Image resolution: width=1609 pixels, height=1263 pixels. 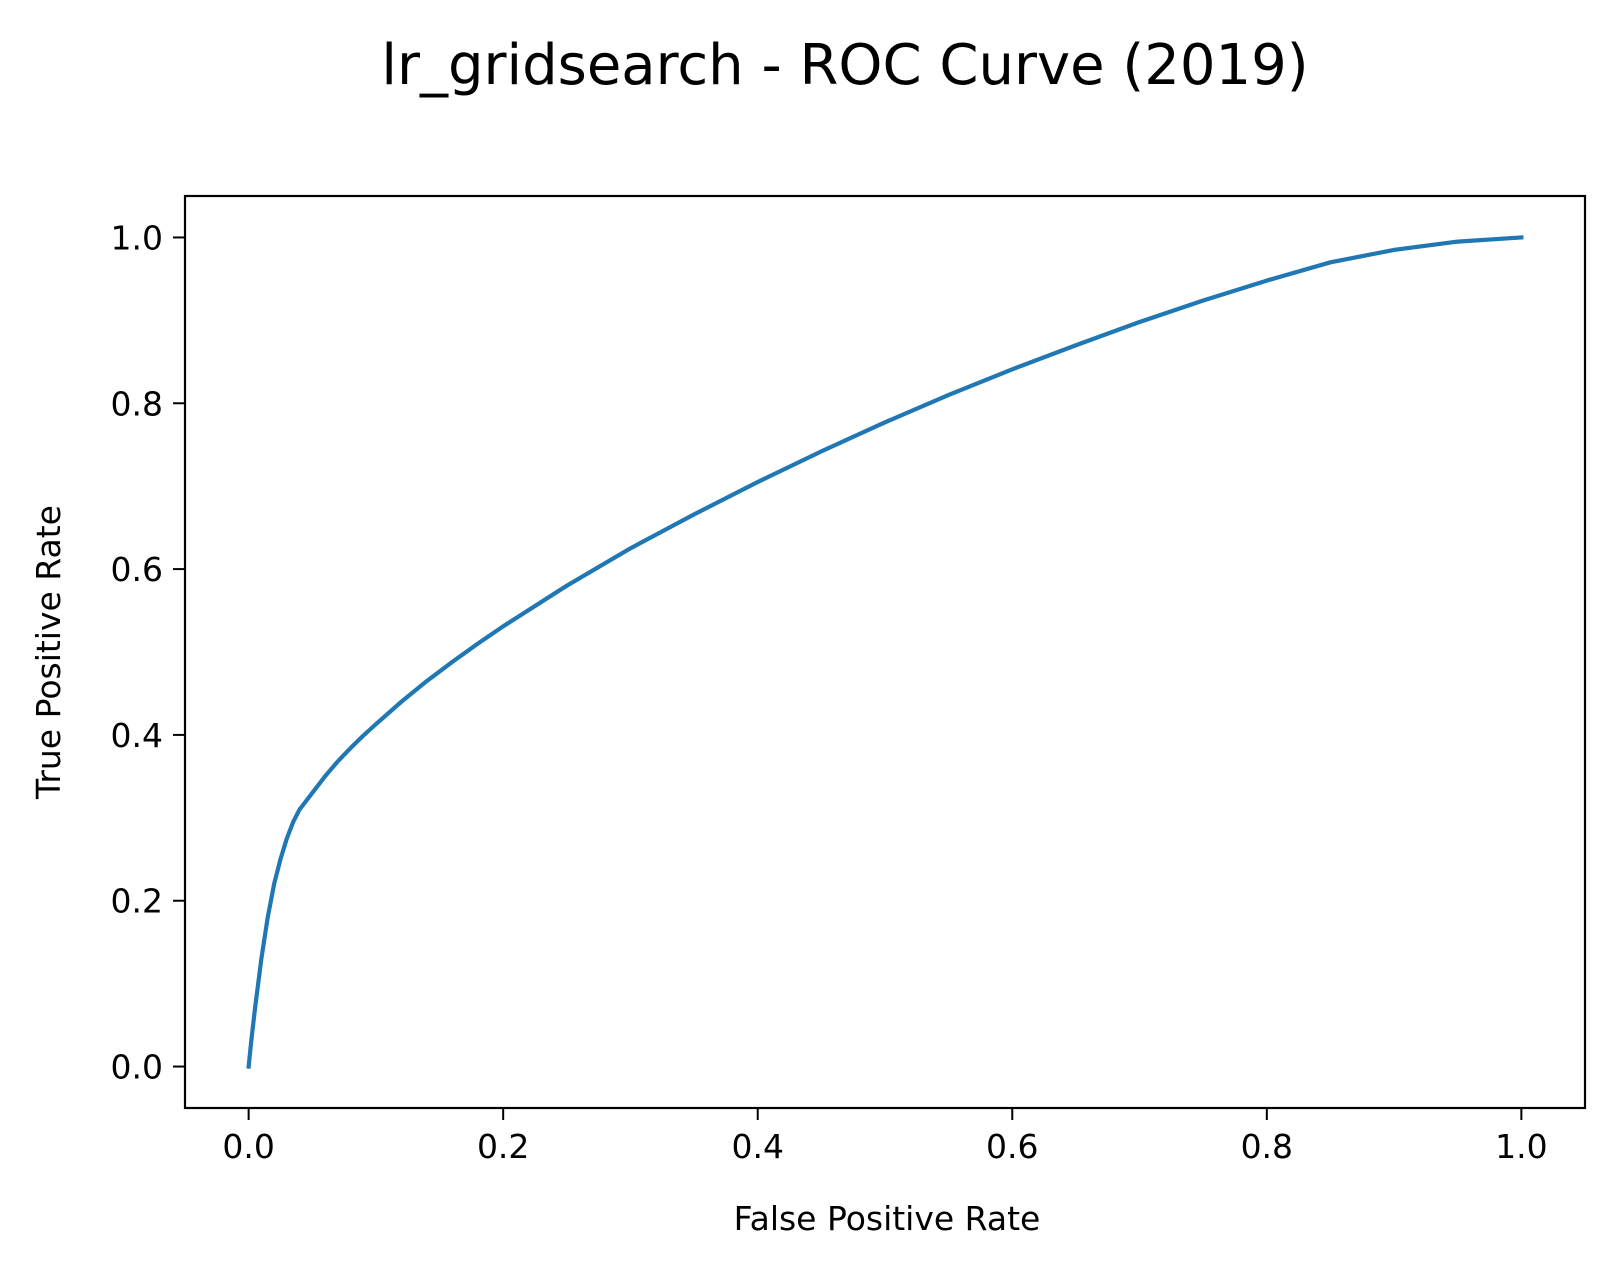 I want to click on chart-title: lr_gridsearch - ROC Curve (2019), so click(x=844, y=65).